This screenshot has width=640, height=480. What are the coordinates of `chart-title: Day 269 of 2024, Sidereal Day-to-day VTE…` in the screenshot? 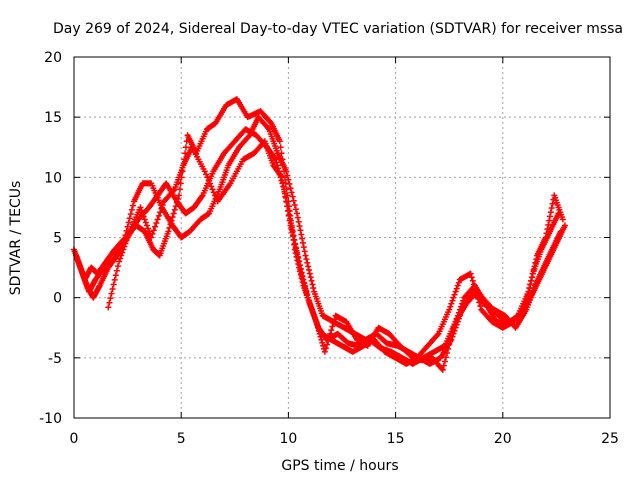 It's located at (338, 29).